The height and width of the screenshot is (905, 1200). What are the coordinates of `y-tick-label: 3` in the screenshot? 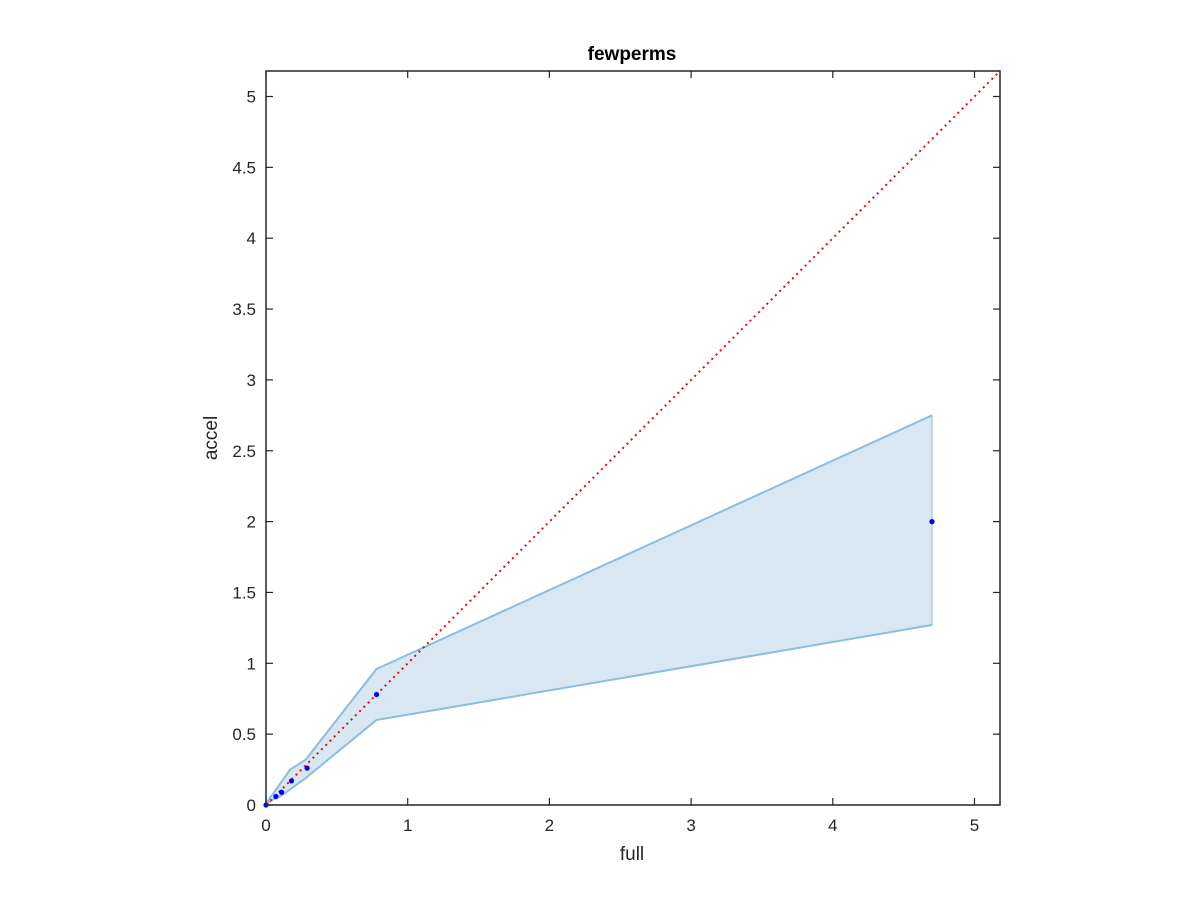 It's located at (251, 380).